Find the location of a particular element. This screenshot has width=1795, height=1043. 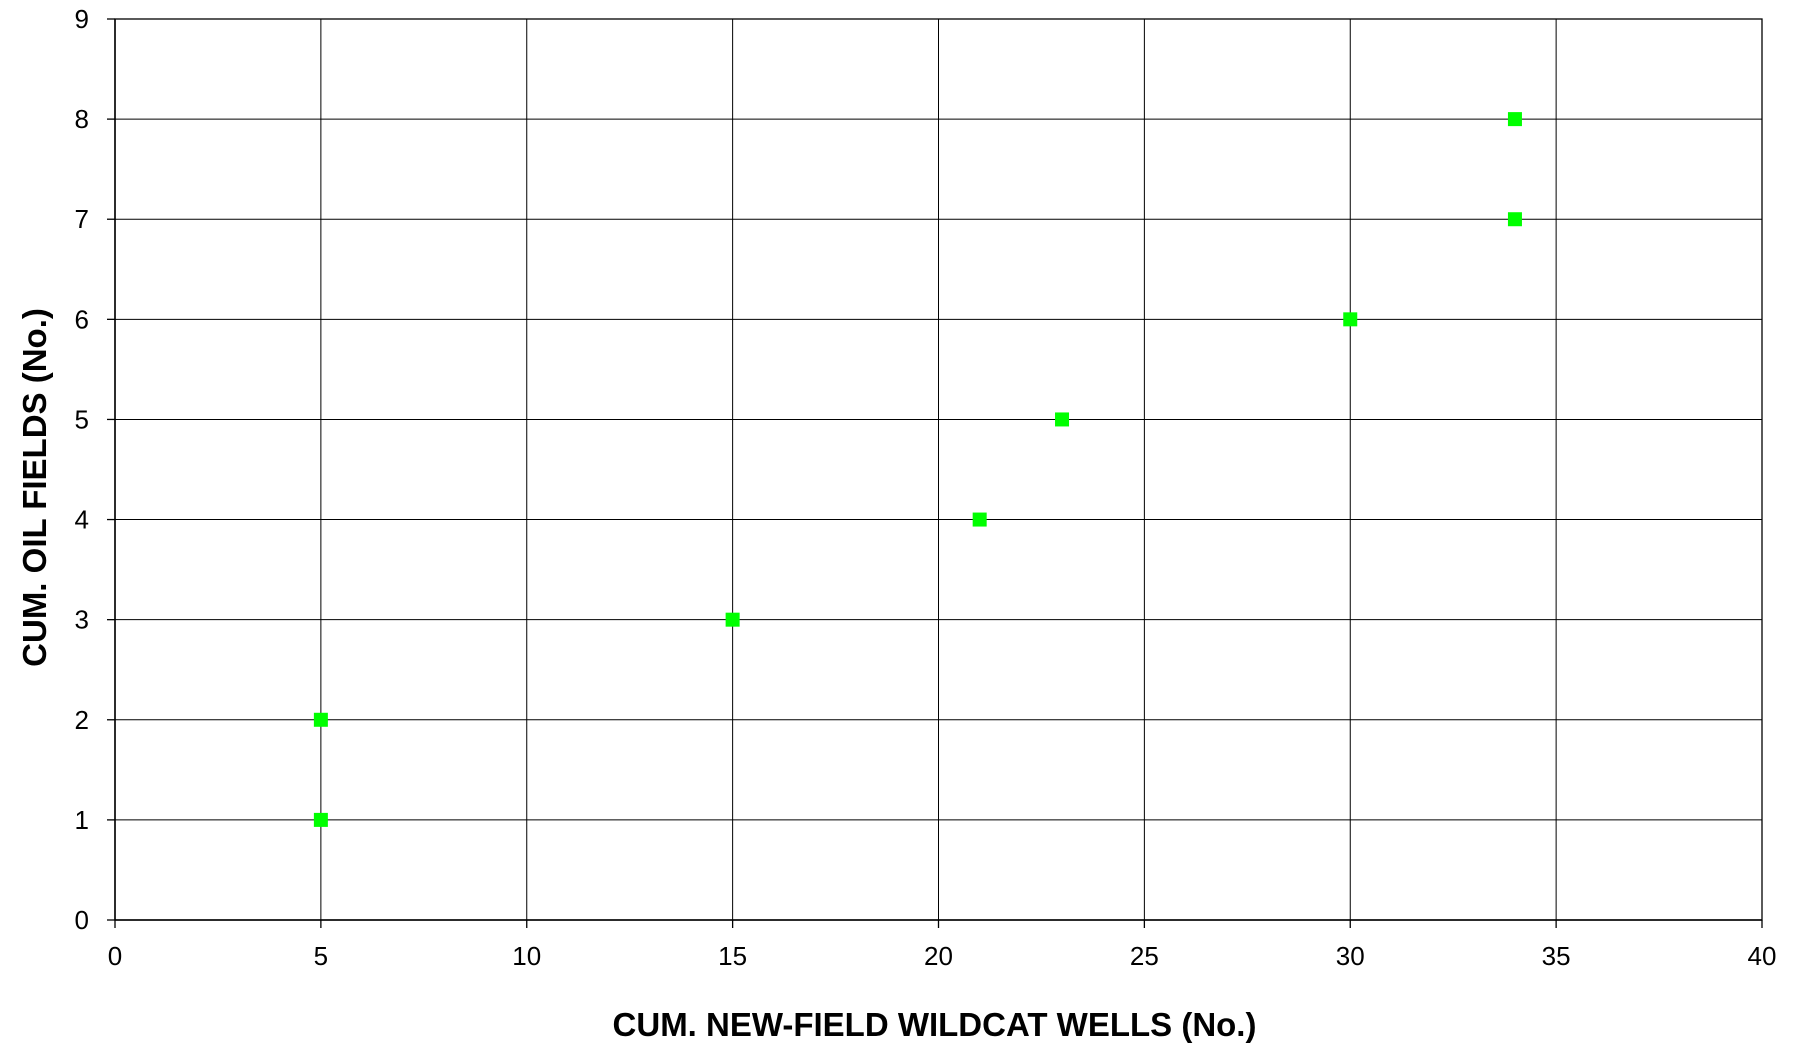

x-tick-label: 10 is located at coordinates (526, 956).